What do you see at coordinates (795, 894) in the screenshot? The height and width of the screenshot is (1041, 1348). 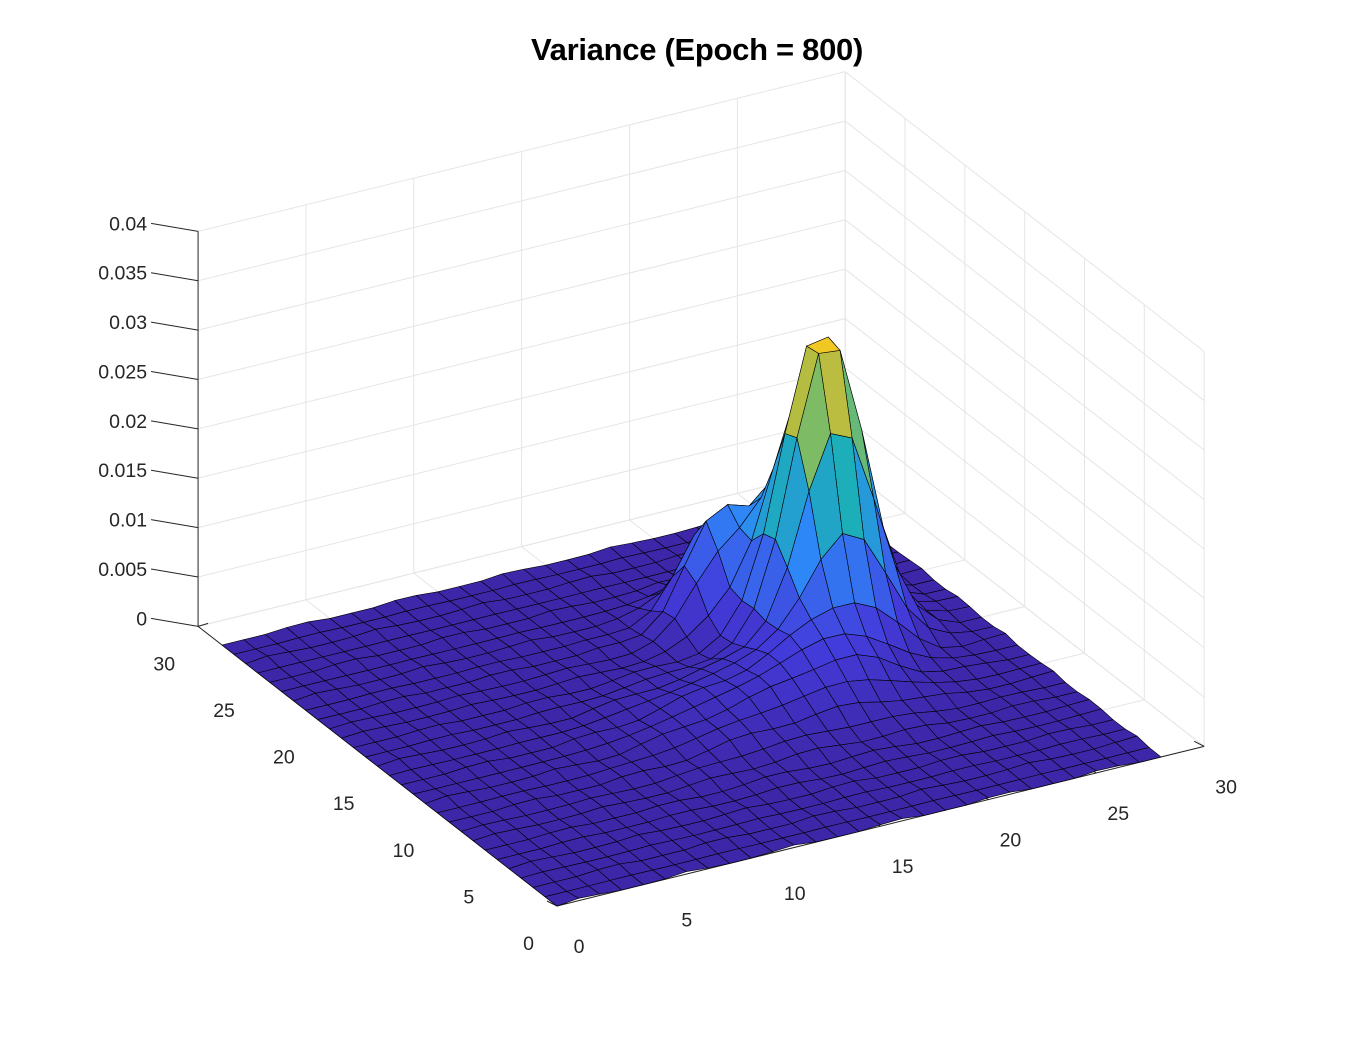 I see `x-tick-label: 10` at bounding box center [795, 894].